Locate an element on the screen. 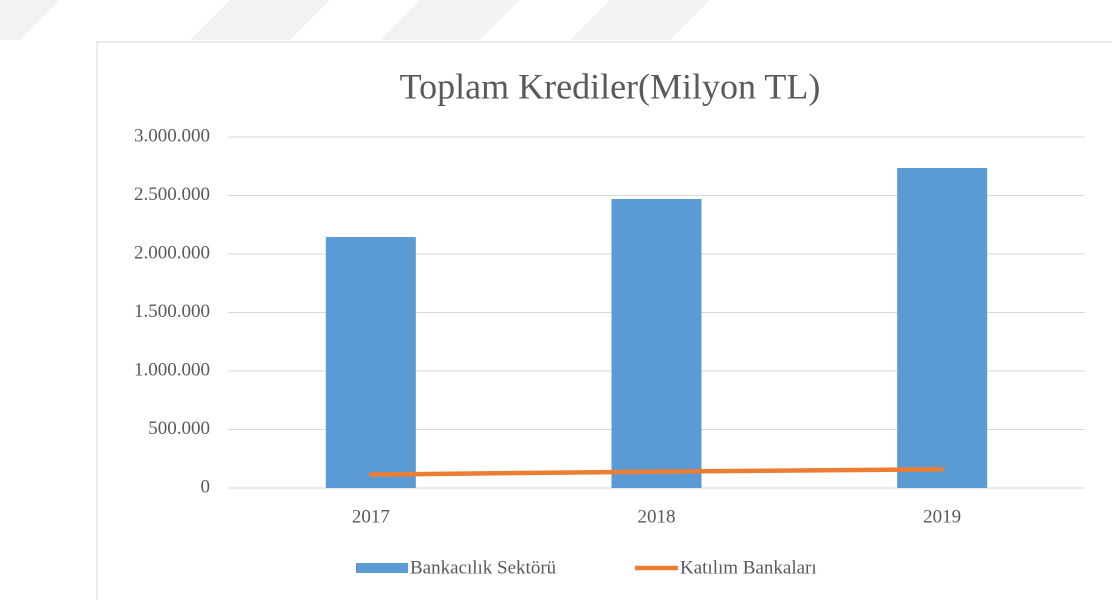 This screenshot has height=600, width=1112. chart-title: Toplam Krediler(Milyon TL) is located at coordinates (610, 86).